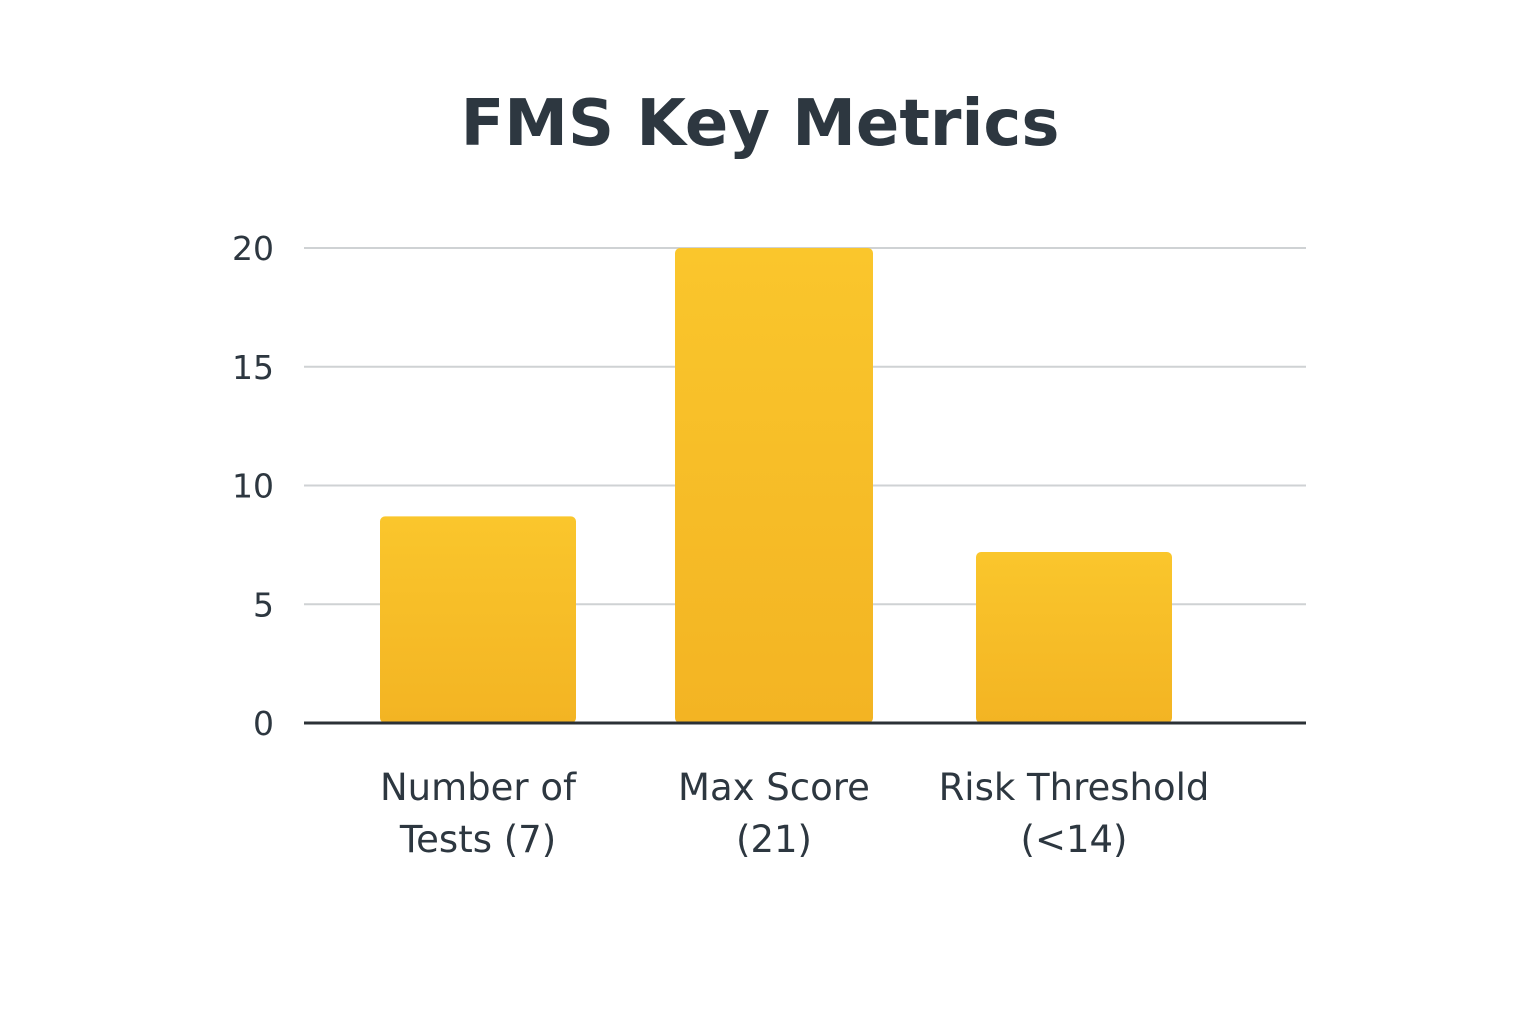 The height and width of the screenshot is (1024, 1536). What do you see at coordinates (1074, 839) in the screenshot?
I see `x-category-label-2-line-1: (<14)` at bounding box center [1074, 839].